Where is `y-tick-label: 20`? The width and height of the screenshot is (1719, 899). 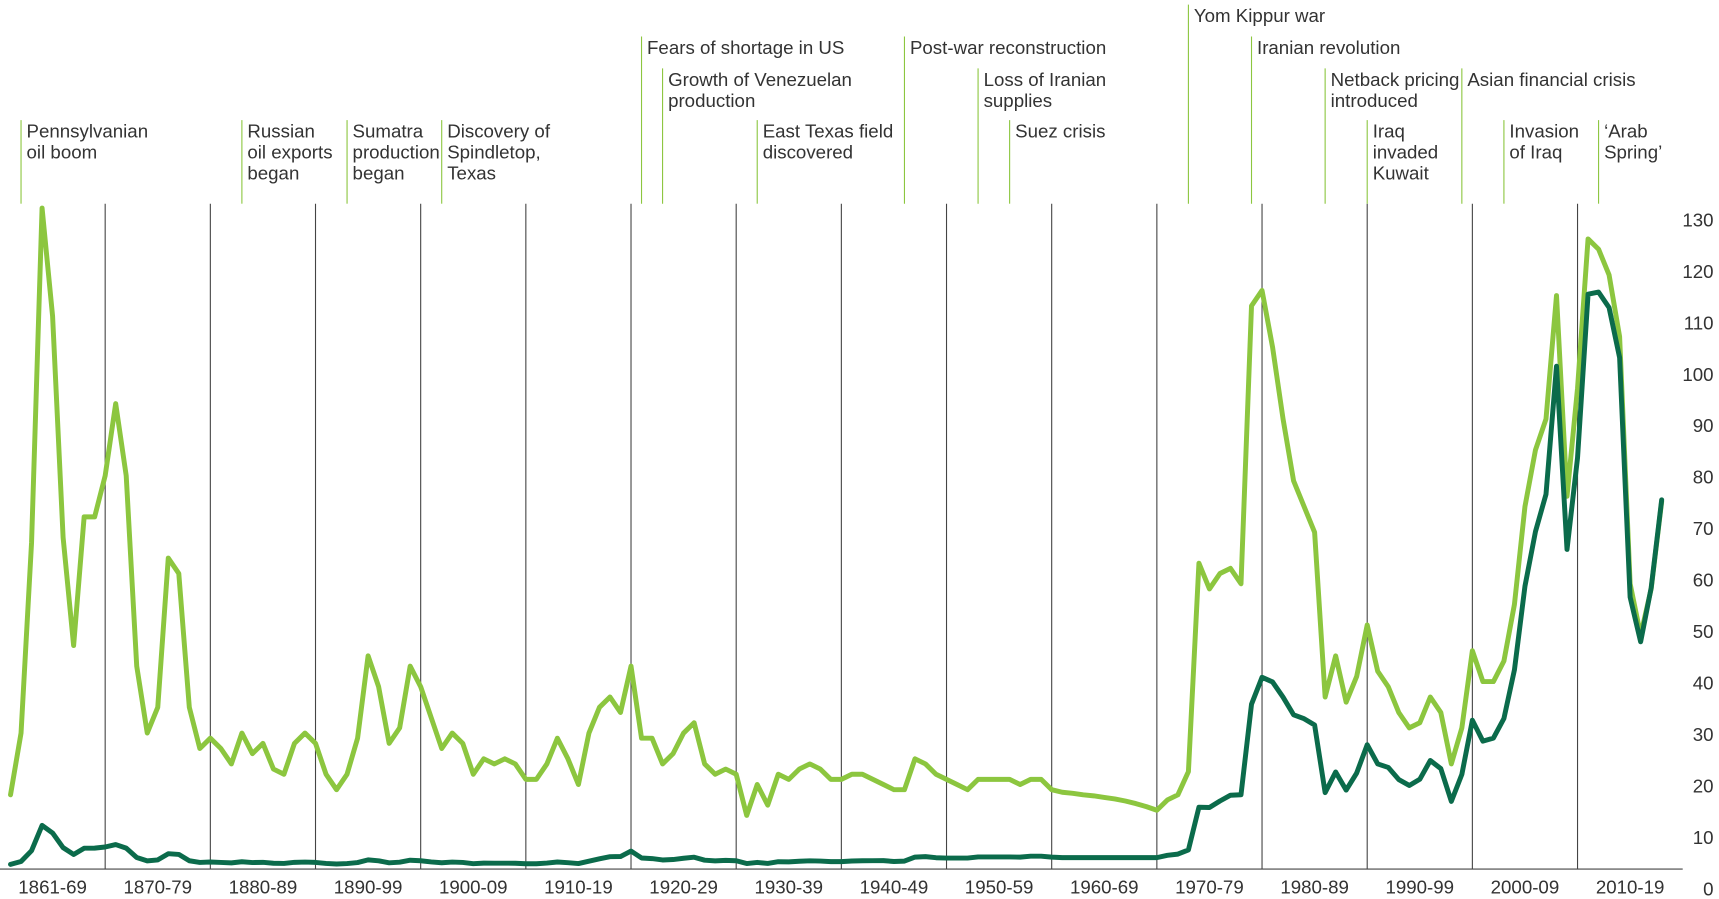
y-tick-label: 20 is located at coordinates (1703, 786).